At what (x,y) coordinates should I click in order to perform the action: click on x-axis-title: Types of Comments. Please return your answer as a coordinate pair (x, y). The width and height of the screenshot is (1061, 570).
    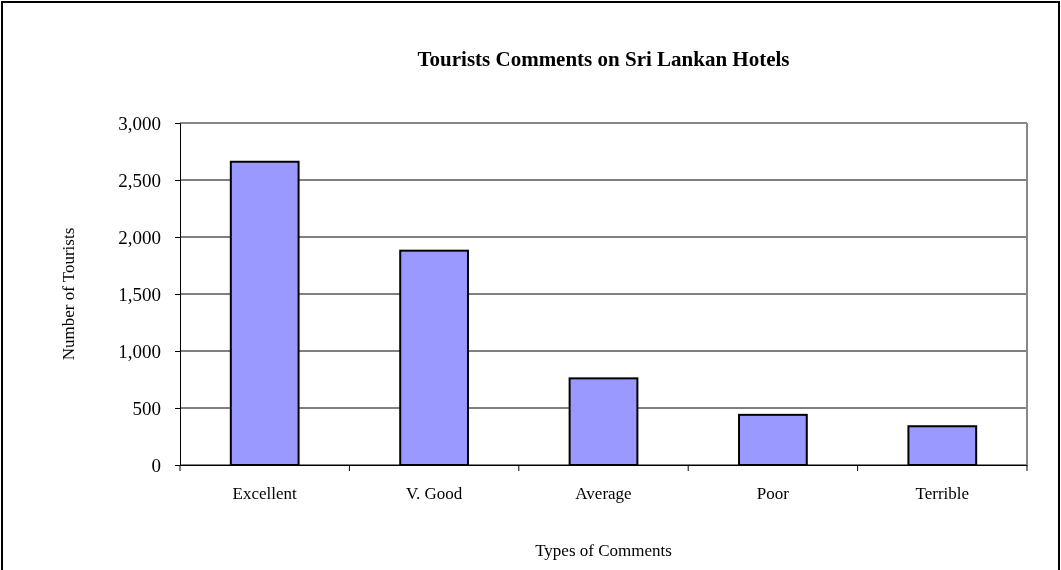
    Looking at the image, I should click on (603, 550).